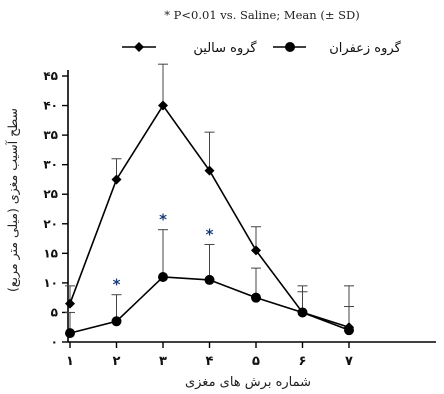 The image size is (444, 394). I want to click on x-tick-label: ۷, so click(349, 361).